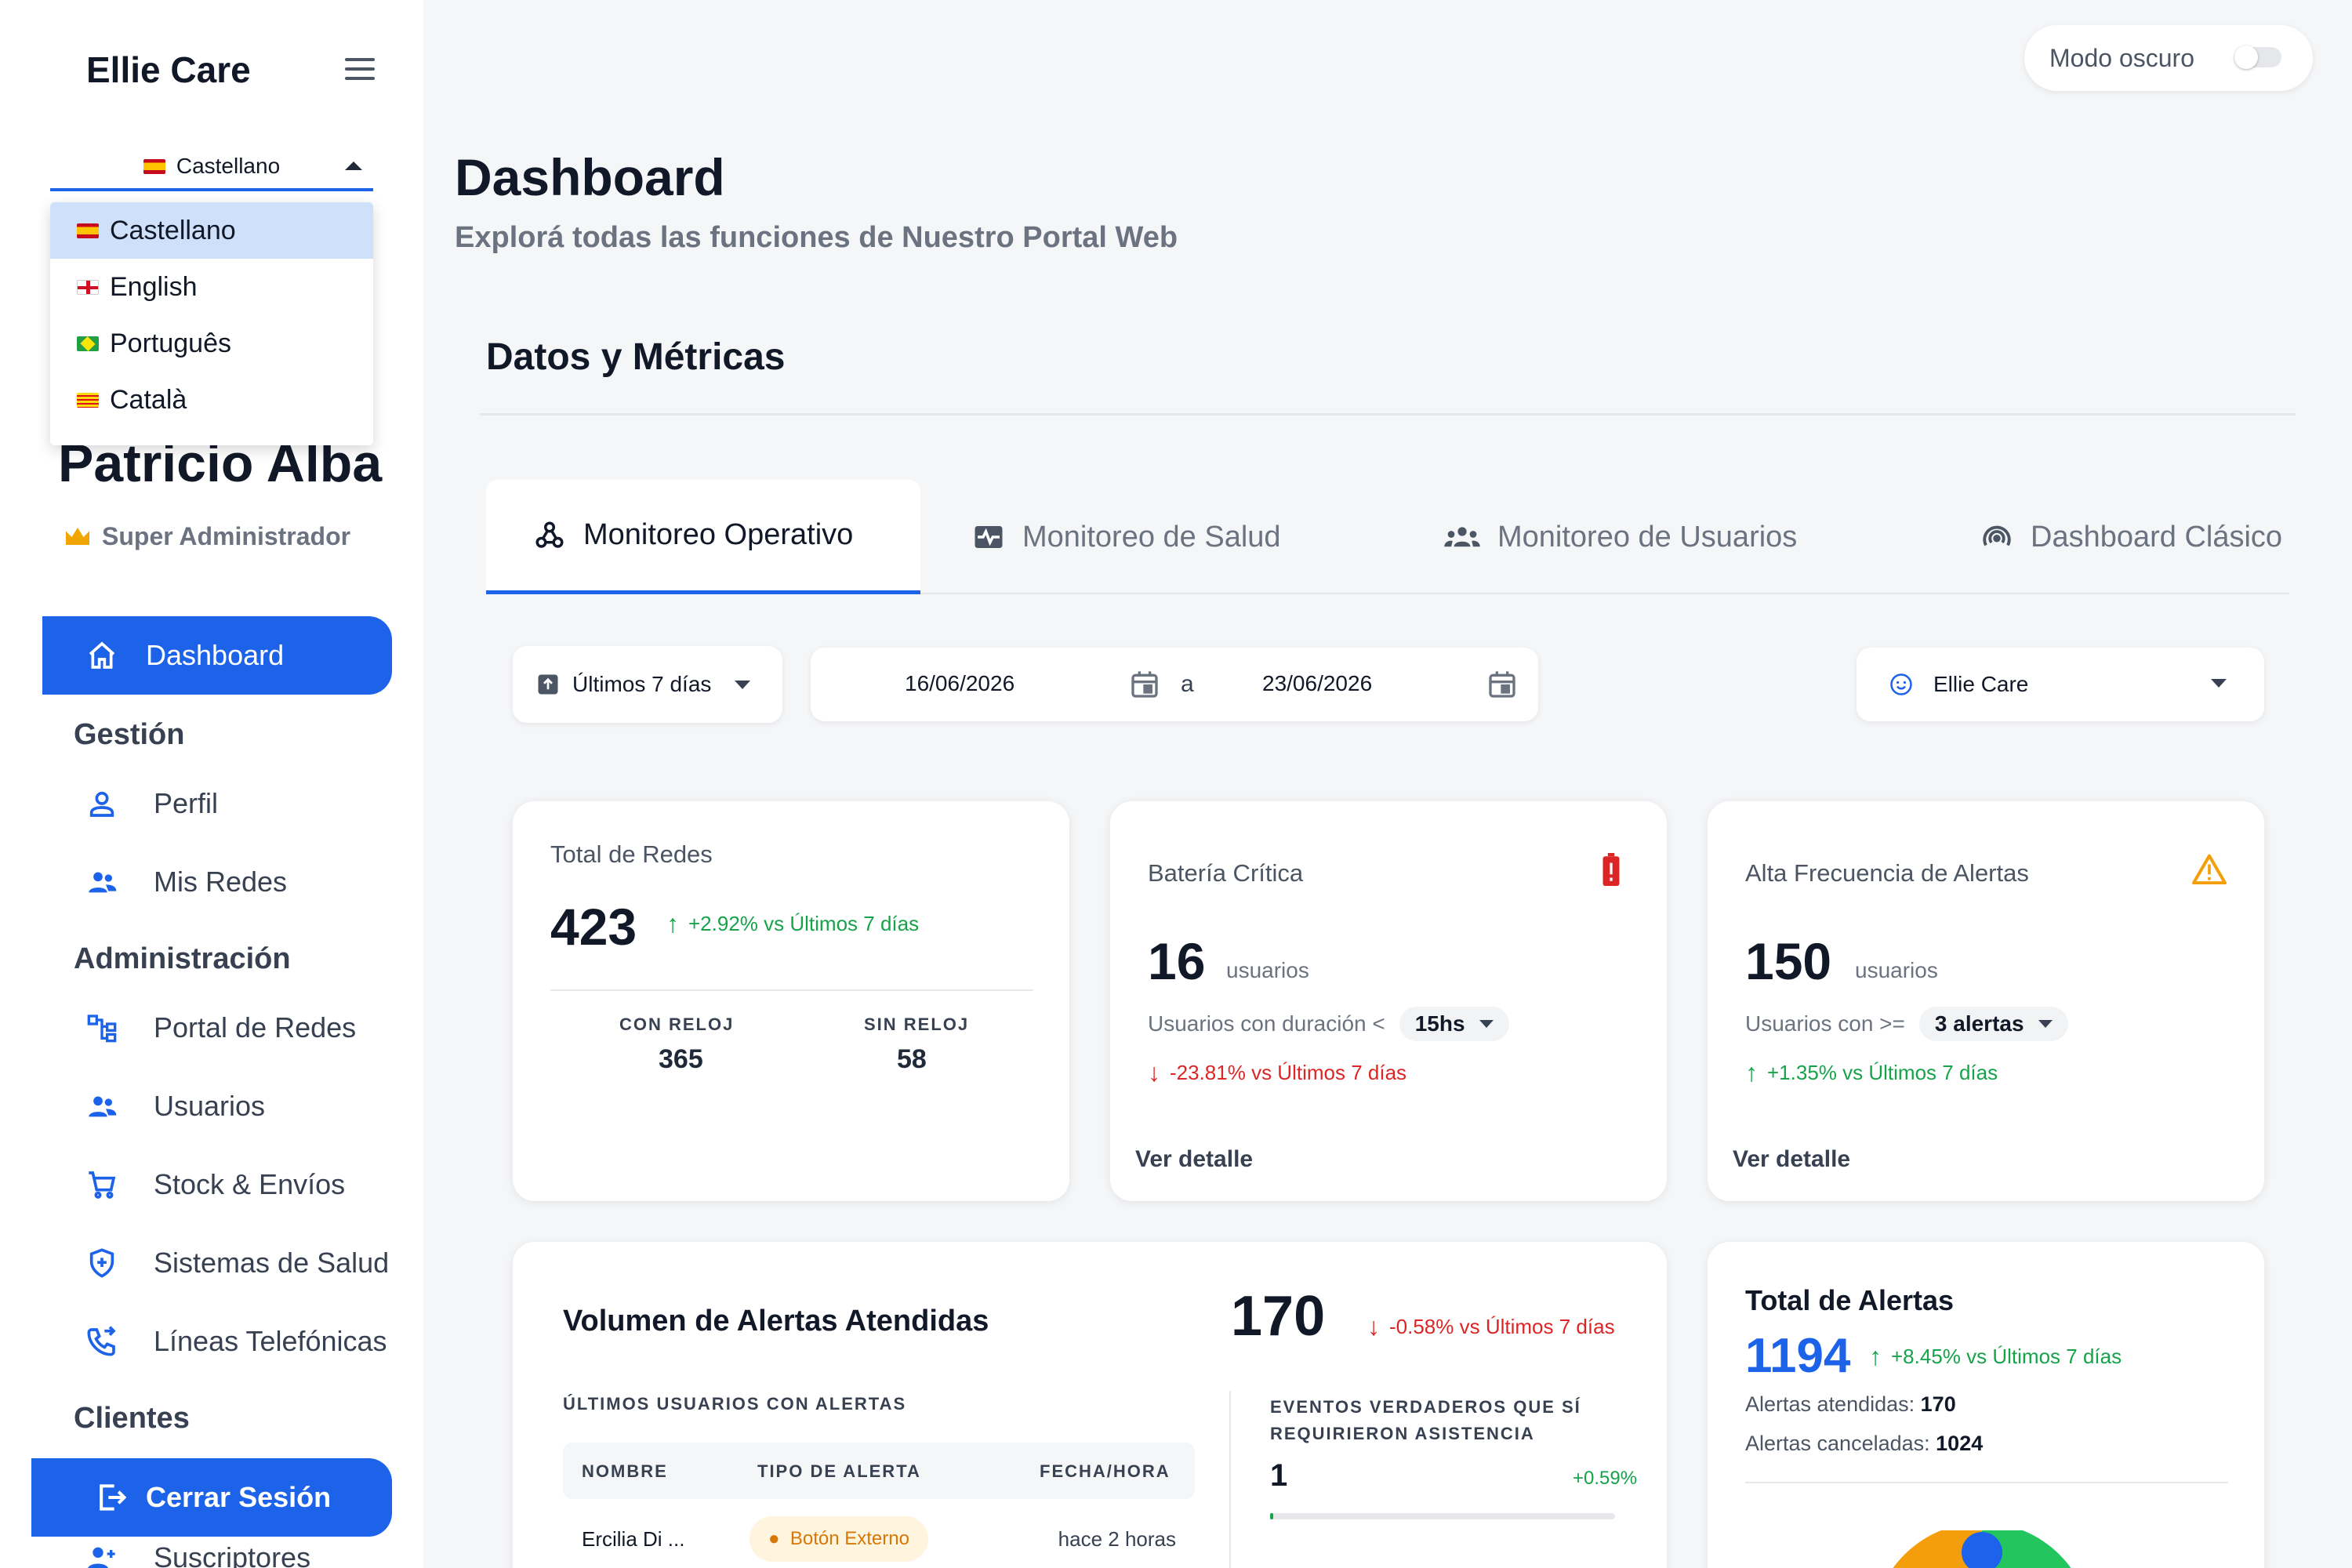  I want to click on alert-count-select: 3 alertas, so click(1993, 1024).